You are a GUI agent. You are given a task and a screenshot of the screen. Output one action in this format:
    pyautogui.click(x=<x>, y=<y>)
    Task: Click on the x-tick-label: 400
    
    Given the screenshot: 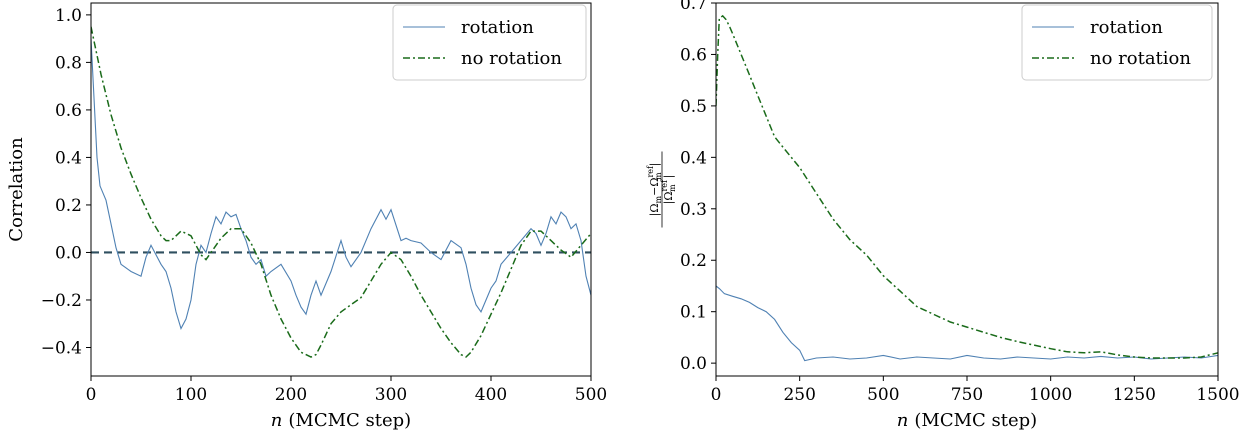 What is the action you would take?
    pyautogui.click(x=491, y=395)
    